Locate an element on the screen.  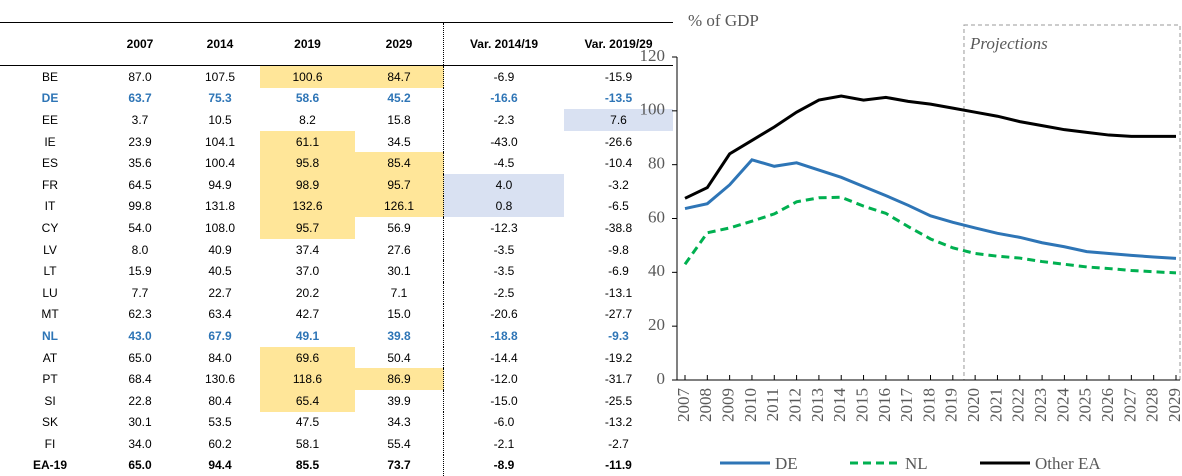
column-header: Var. 2014/19 is located at coordinates (503, 44).